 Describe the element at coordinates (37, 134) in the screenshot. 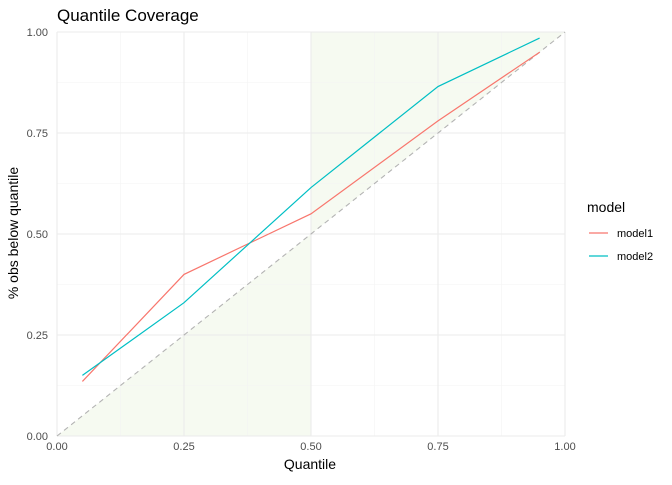

I see `y-tick-label: 0.75` at that location.